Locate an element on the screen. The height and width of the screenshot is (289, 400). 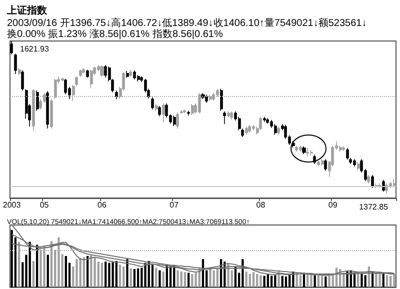
x-tick-label: 09 is located at coordinates (333, 205).